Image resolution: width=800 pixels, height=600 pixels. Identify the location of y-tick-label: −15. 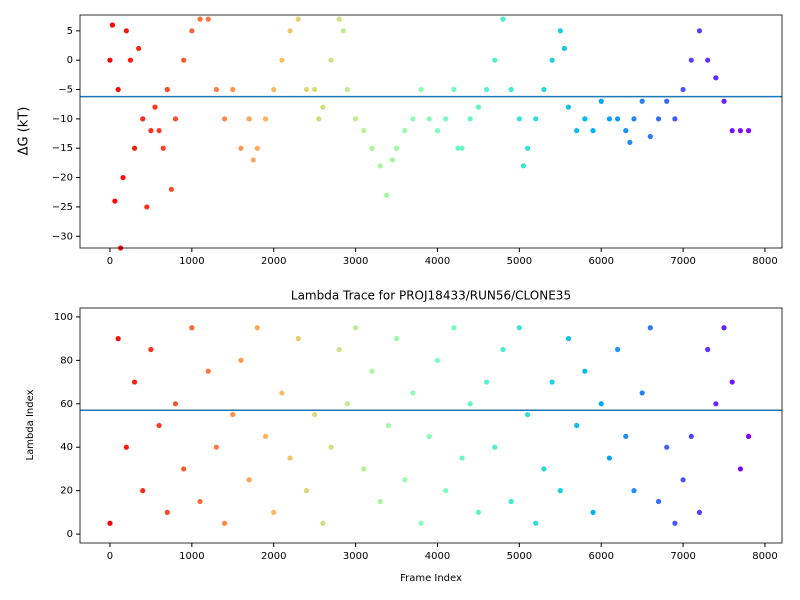
(62, 148).